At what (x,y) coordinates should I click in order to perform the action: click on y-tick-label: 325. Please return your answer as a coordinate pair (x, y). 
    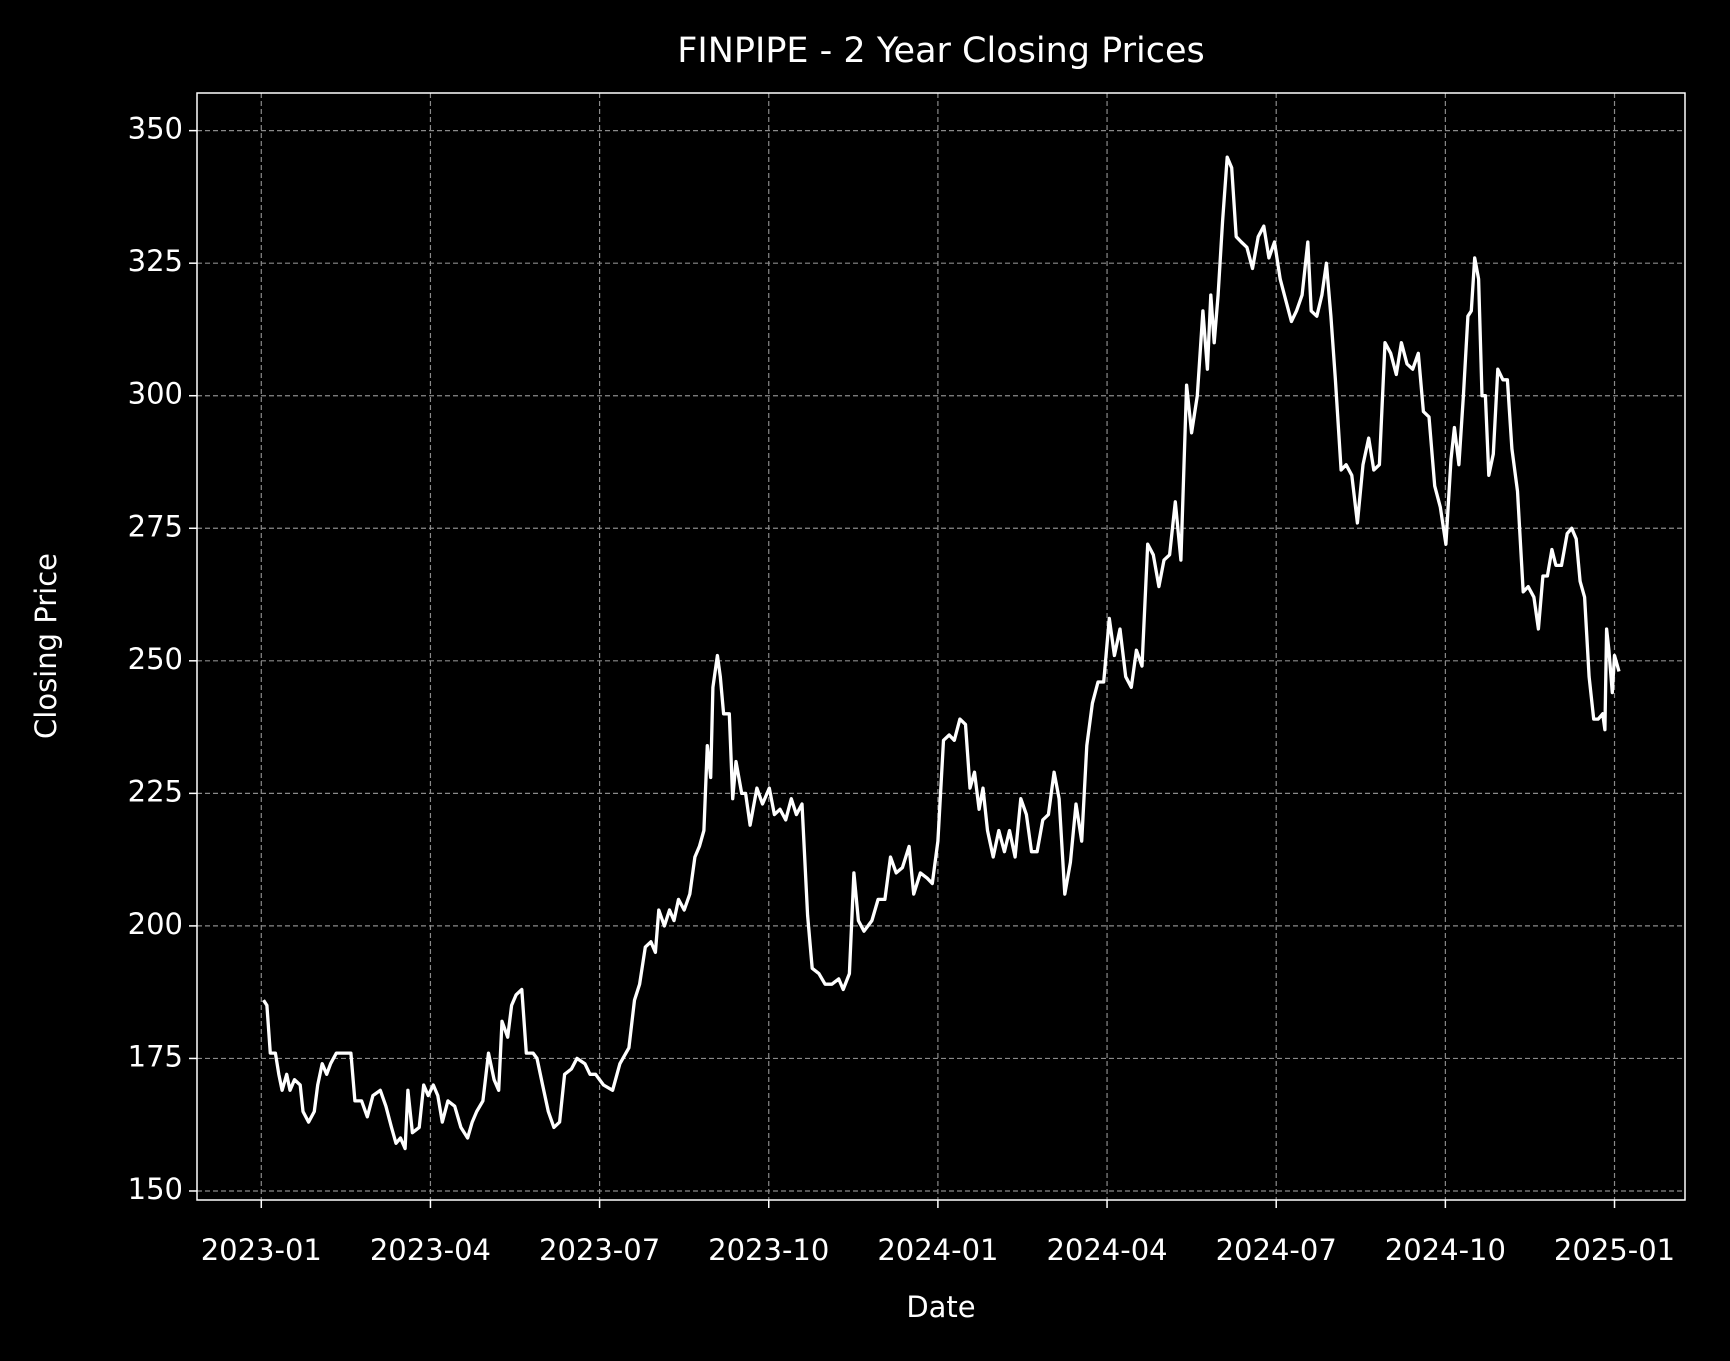
    Looking at the image, I should click on (155, 261).